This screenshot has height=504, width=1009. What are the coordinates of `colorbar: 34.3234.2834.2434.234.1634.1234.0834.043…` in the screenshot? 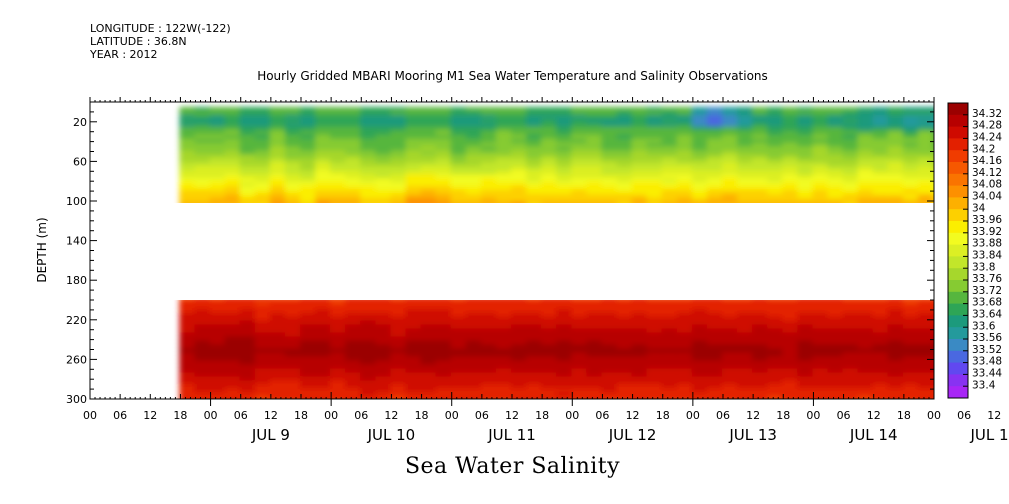 It's located at (974, 250).